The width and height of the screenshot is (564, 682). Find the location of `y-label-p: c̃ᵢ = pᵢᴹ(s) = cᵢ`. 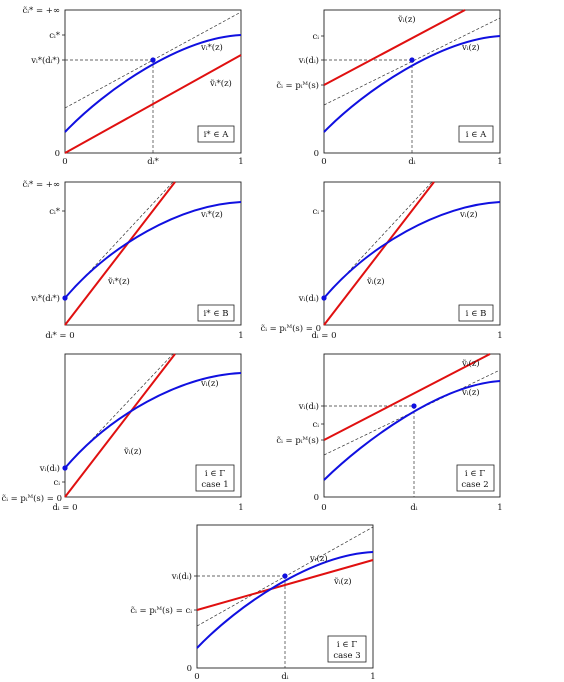

y-label-p: c̃ᵢ = pᵢᴹ(s) = cᵢ is located at coordinates (161, 610).